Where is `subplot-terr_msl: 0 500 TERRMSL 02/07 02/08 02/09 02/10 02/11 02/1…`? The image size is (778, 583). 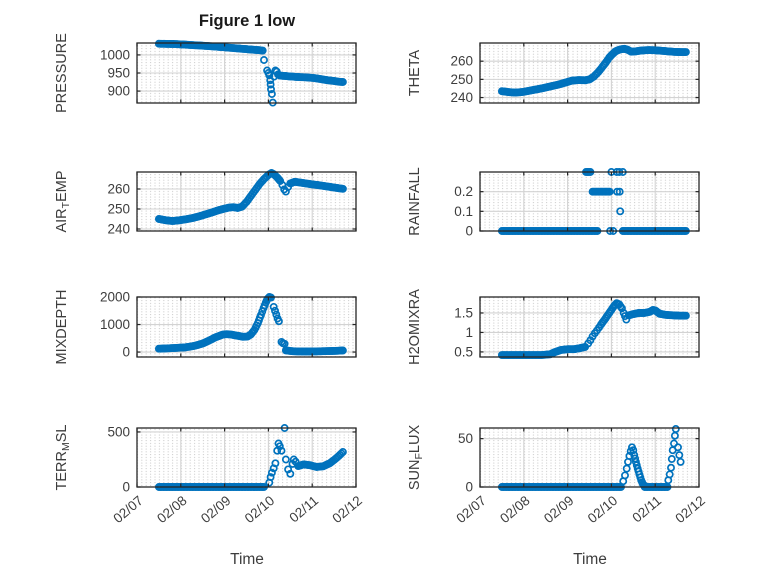
subplot-terr_msl: 0 500 TERRMSL 02/07 02/08 02/09 02/10 02/11 02/1… is located at coordinates (209, 475).